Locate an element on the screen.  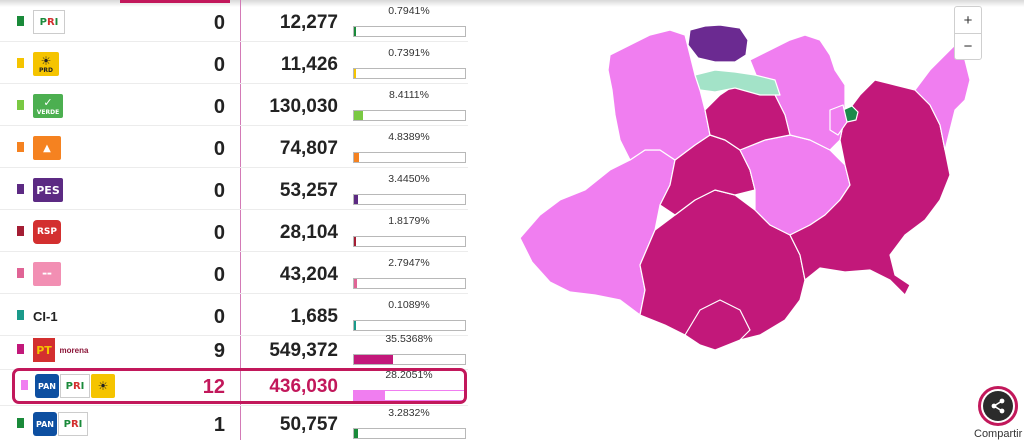
zoom-in-button: + is located at coordinates (968, 20).